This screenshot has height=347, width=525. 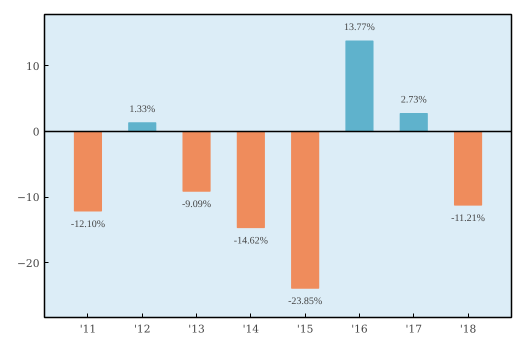 What do you see at coordinates (359, 329) in the screenshot?
I see `x-tick-label: '16` at bounding box center [359, 329].